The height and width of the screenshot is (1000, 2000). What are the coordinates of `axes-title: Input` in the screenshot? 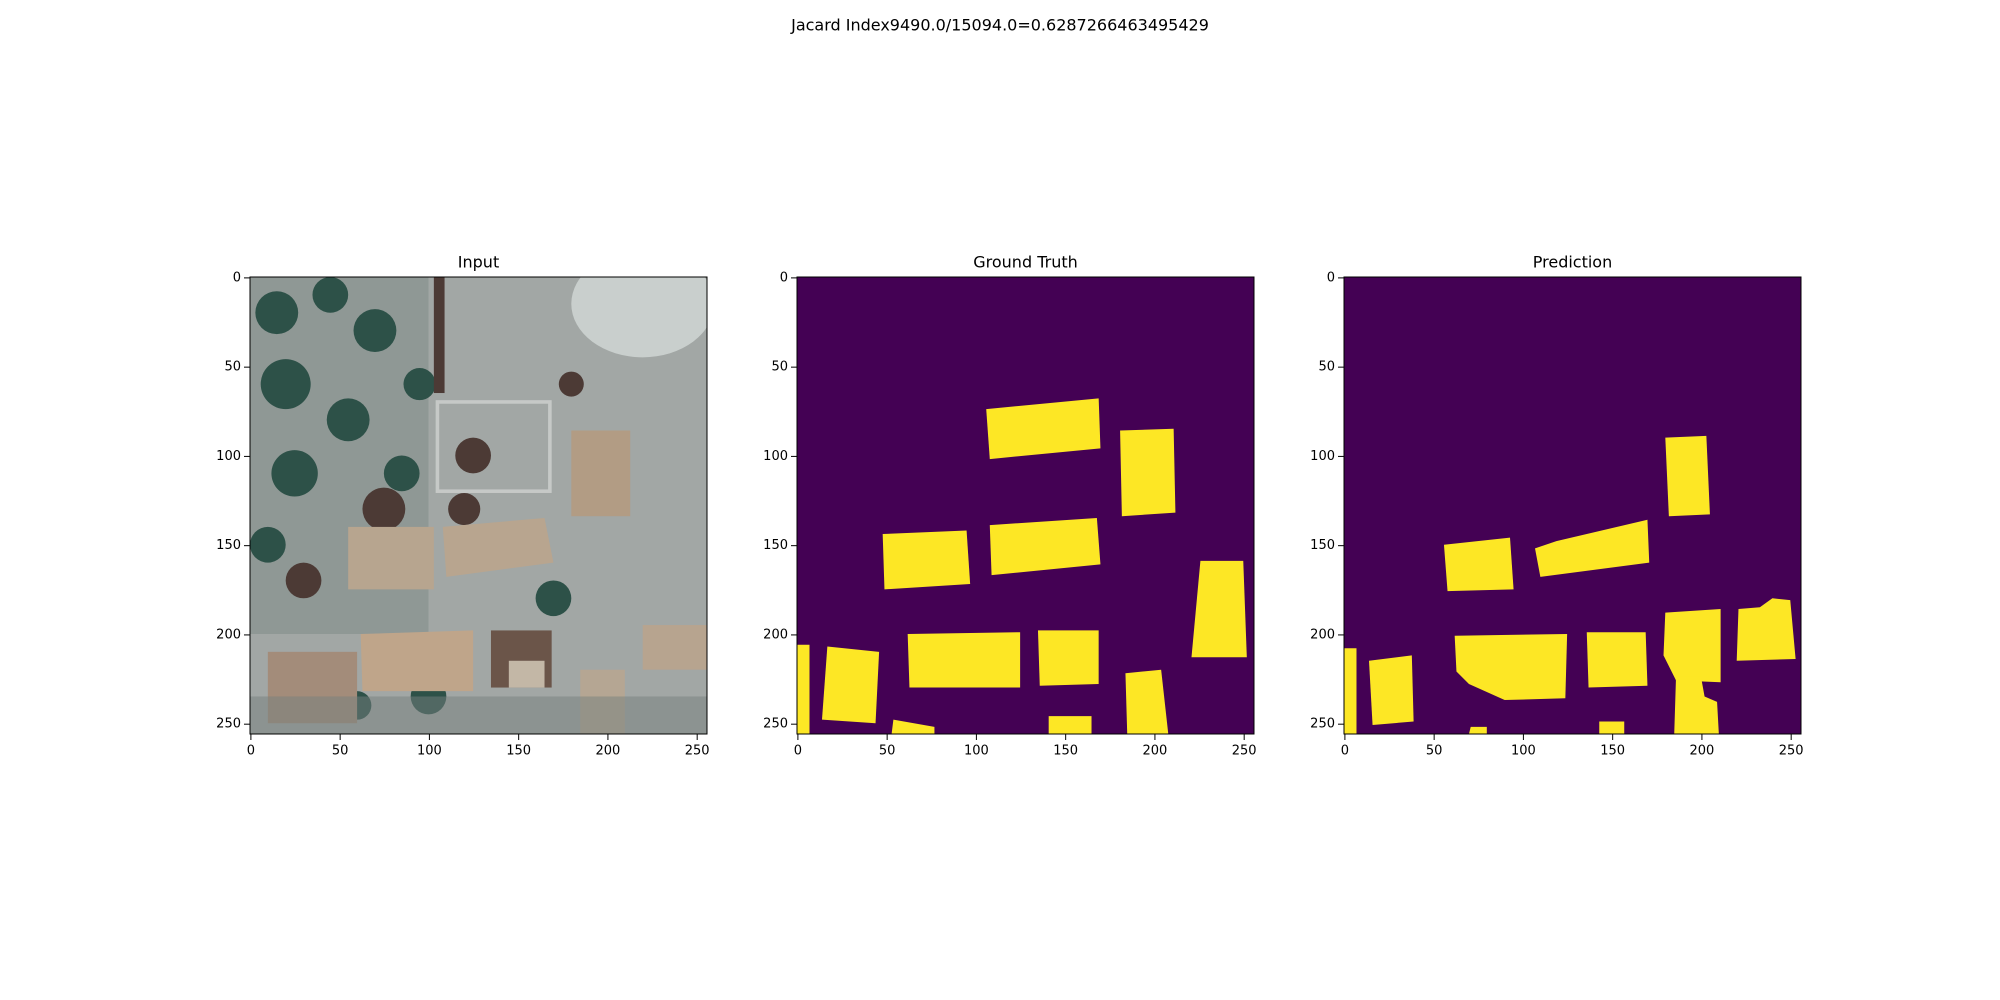 It's located at (478, 262).